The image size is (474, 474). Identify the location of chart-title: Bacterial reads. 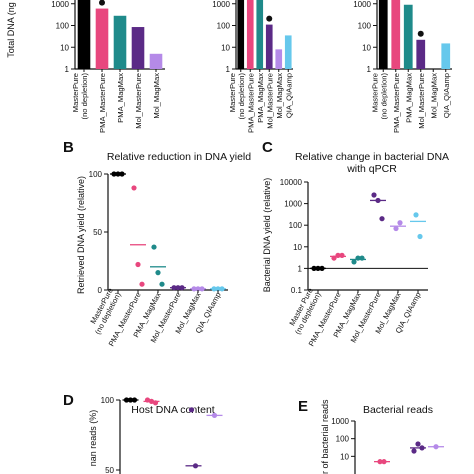
(398, 410).